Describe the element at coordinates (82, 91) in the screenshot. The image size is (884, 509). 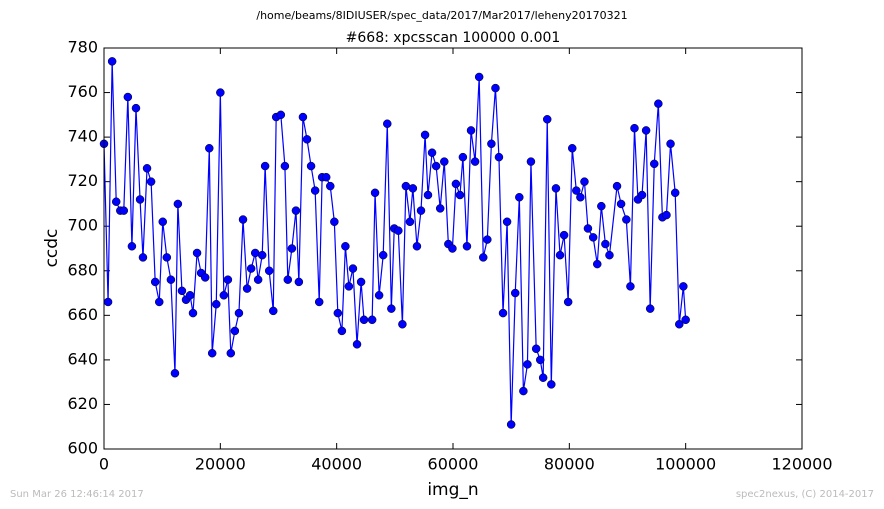
I see `y-tick-label: 760` at that location.